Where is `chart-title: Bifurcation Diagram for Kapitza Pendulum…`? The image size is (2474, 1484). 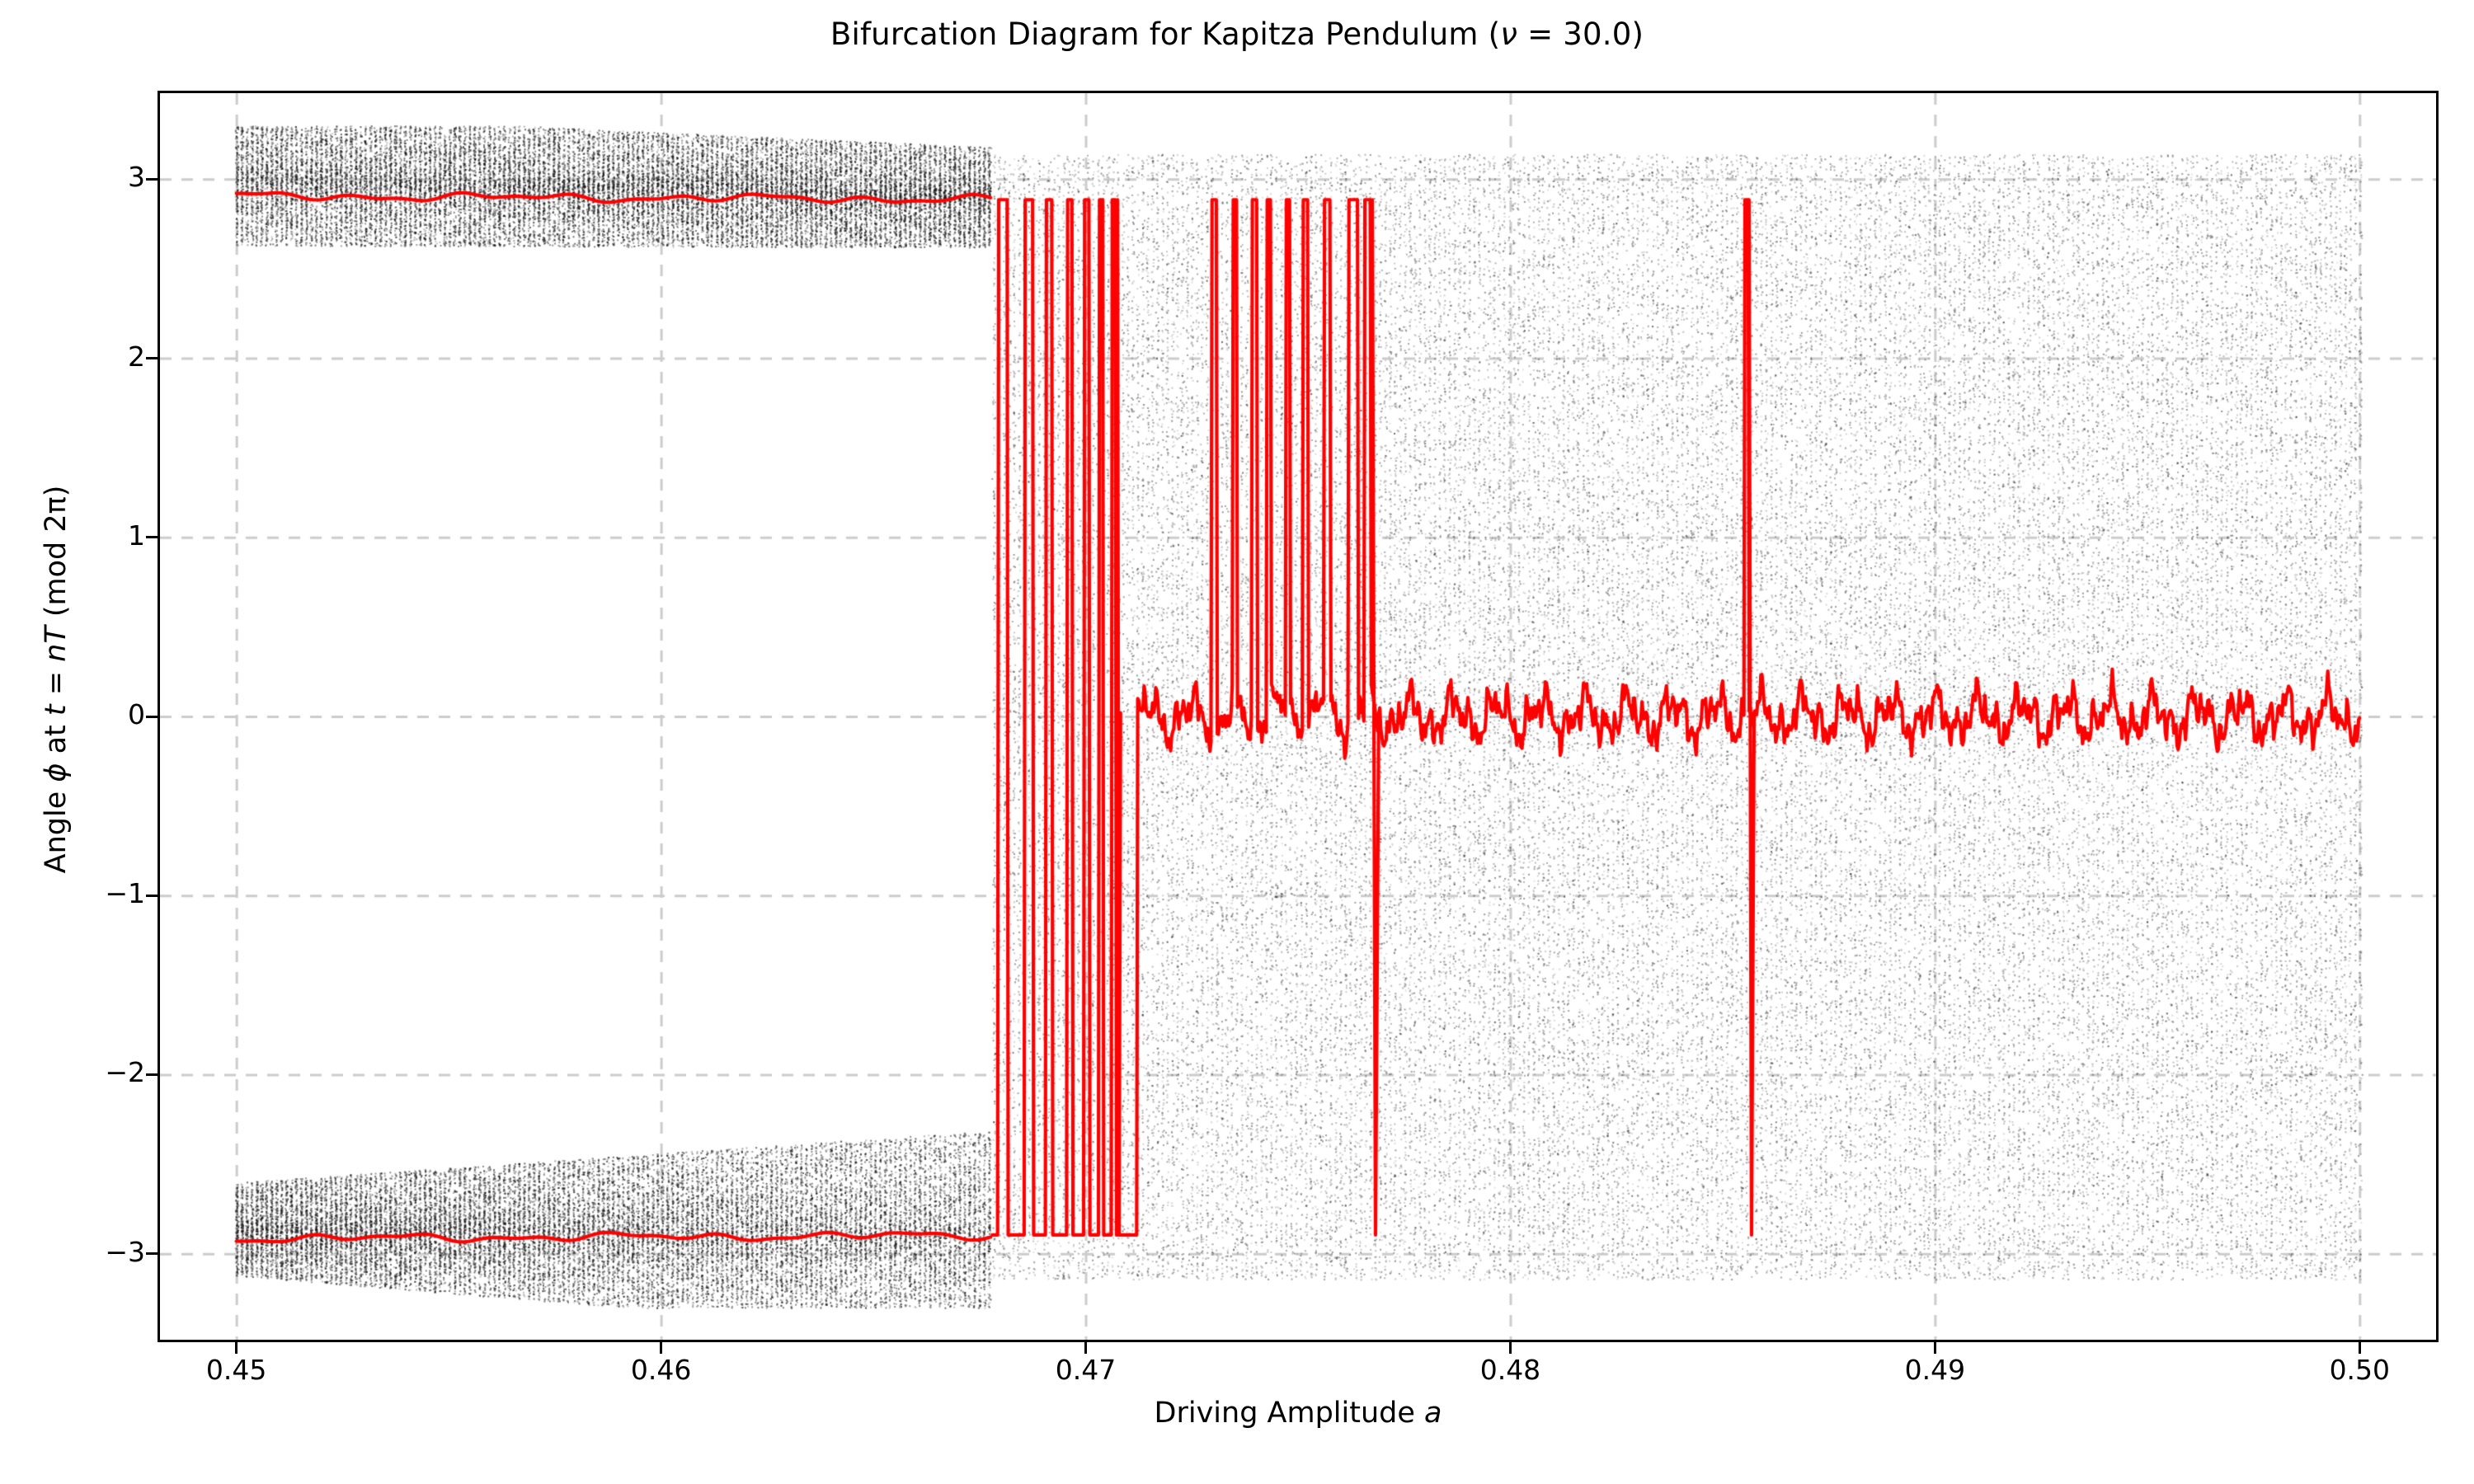 chart-title: Bifurcation Diagram for Kapitza Pendulum… is located at coordinates (1237, 34).